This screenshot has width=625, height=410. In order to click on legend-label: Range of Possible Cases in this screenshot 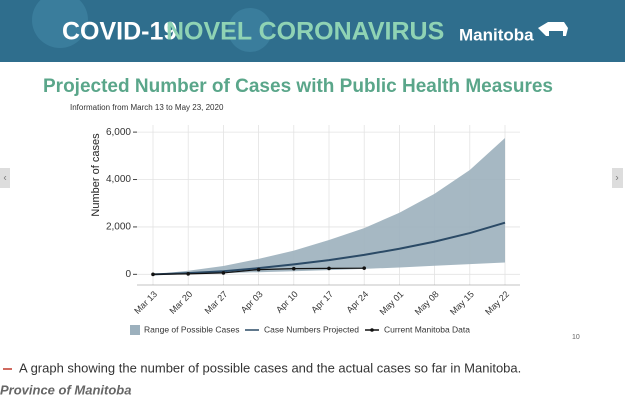, I will do `click(191, 329)`.